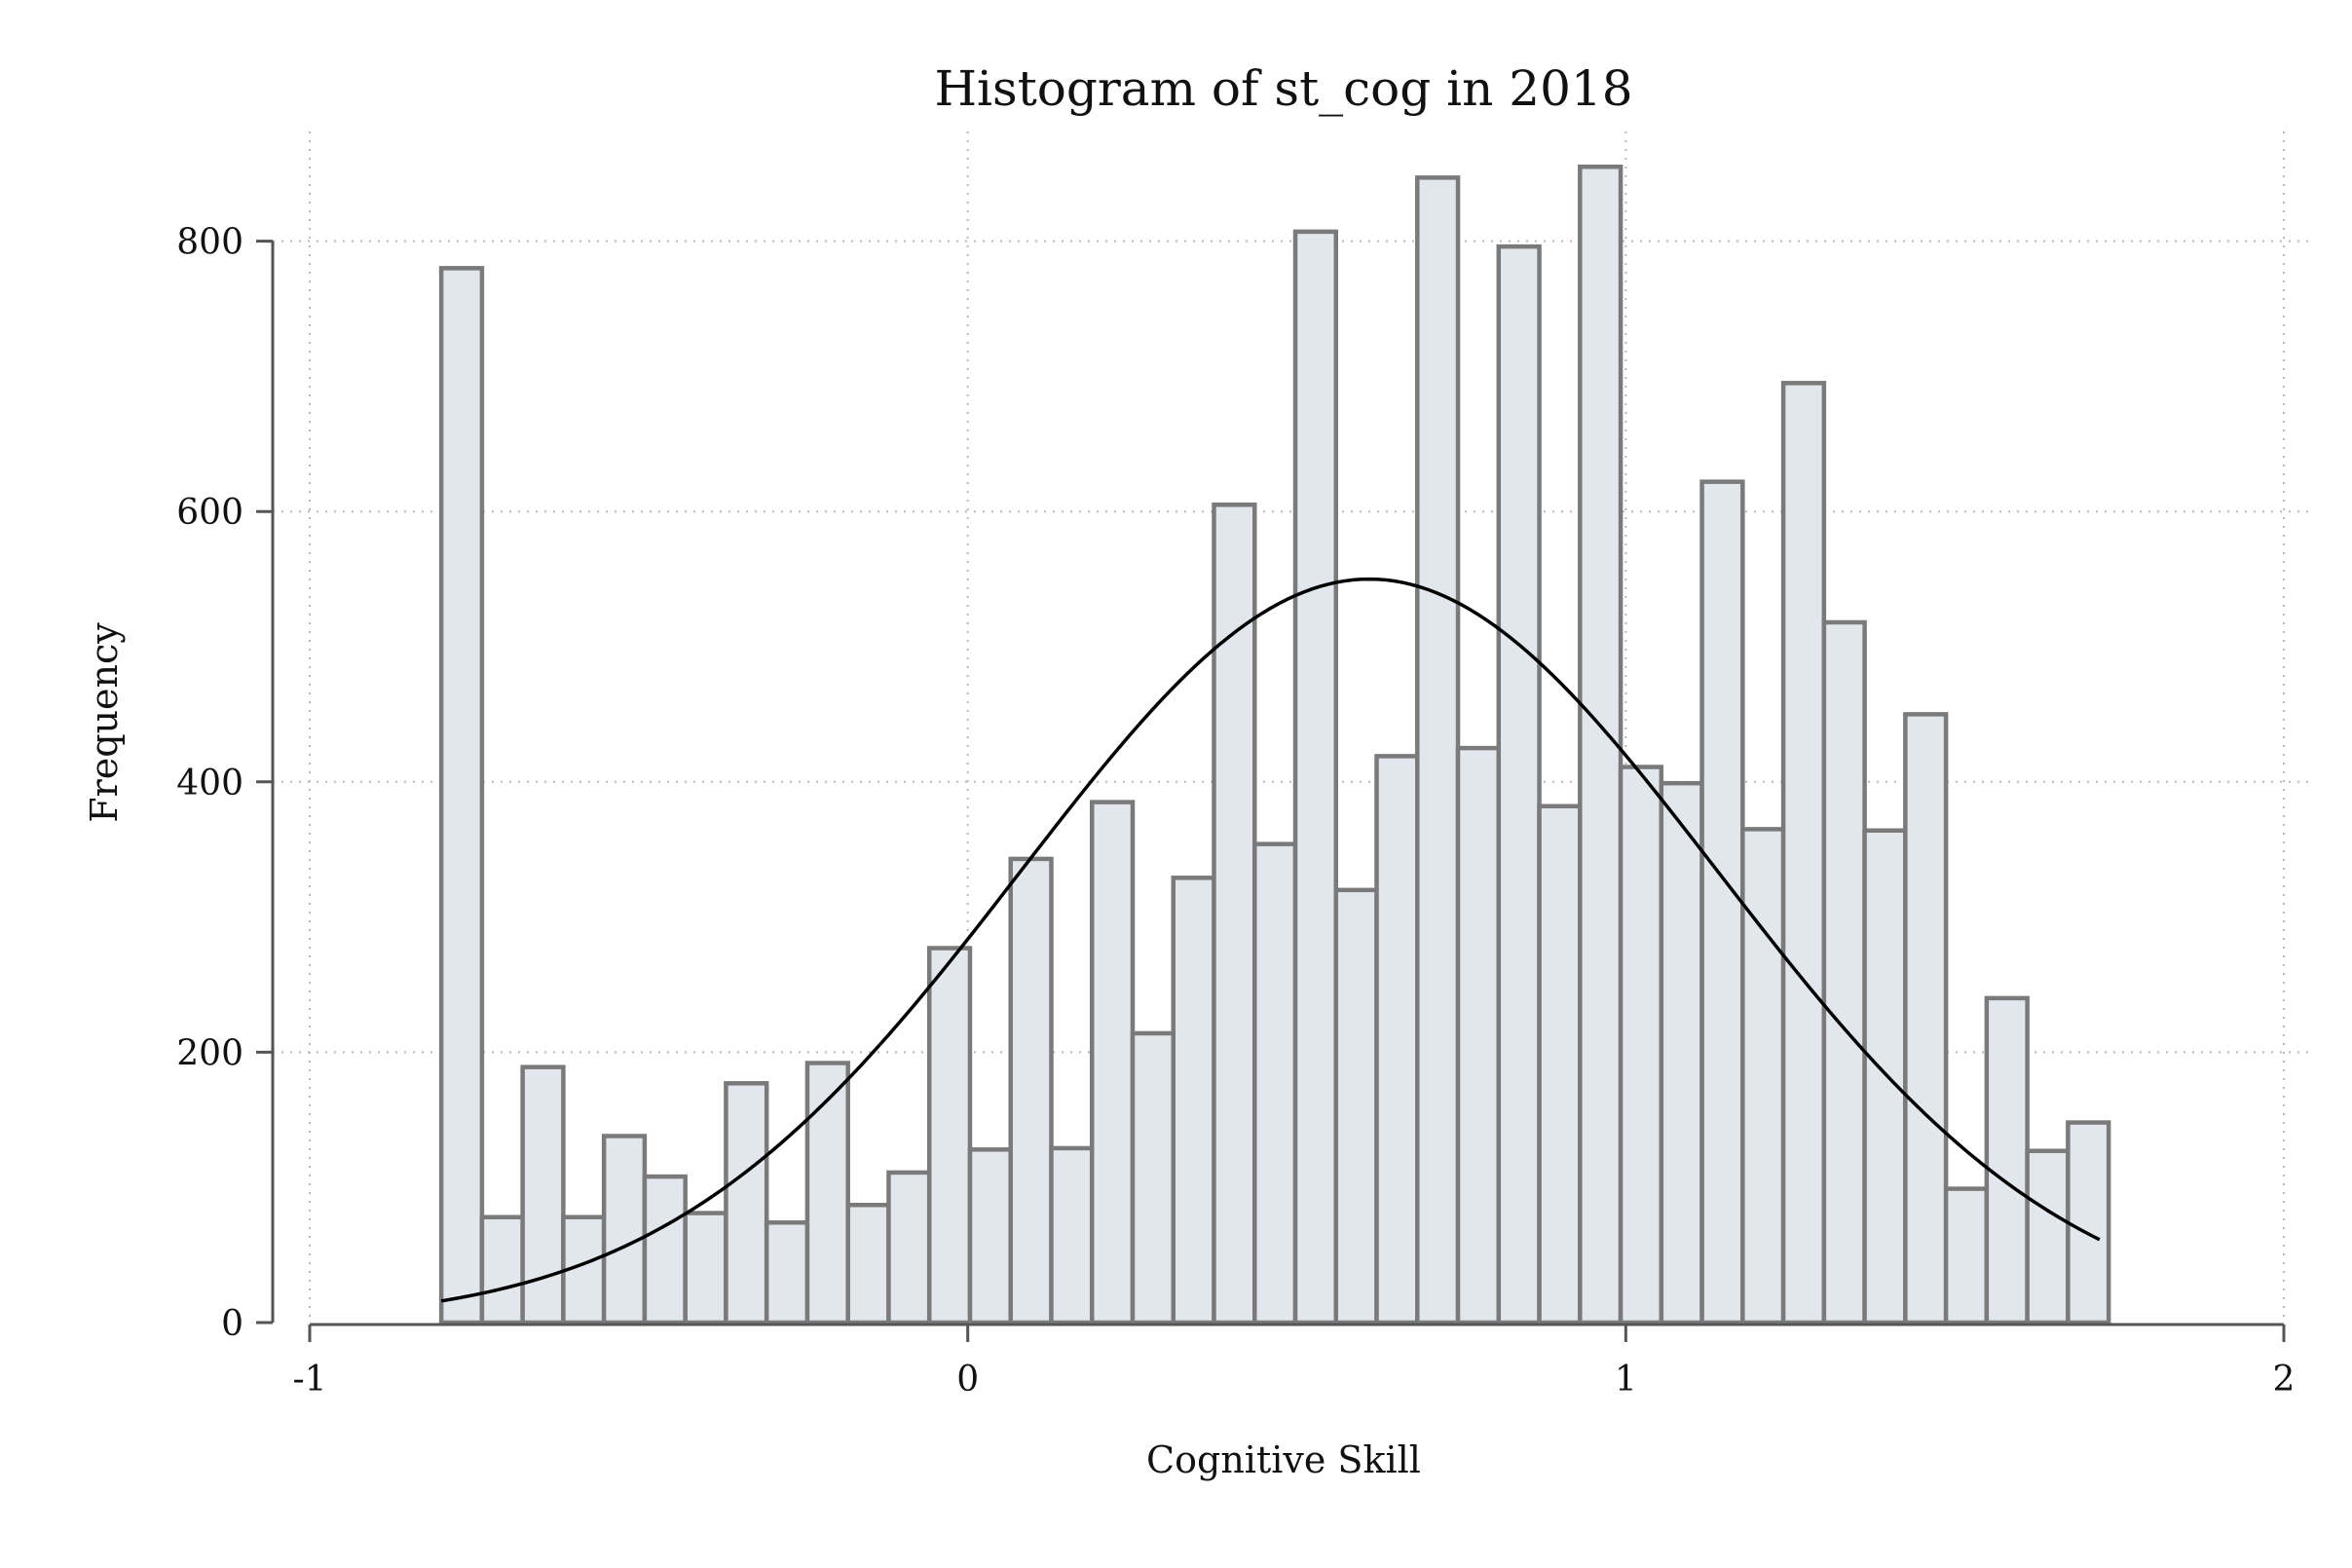  I want to click on x-tick-label: 0, so click(967, 1380).